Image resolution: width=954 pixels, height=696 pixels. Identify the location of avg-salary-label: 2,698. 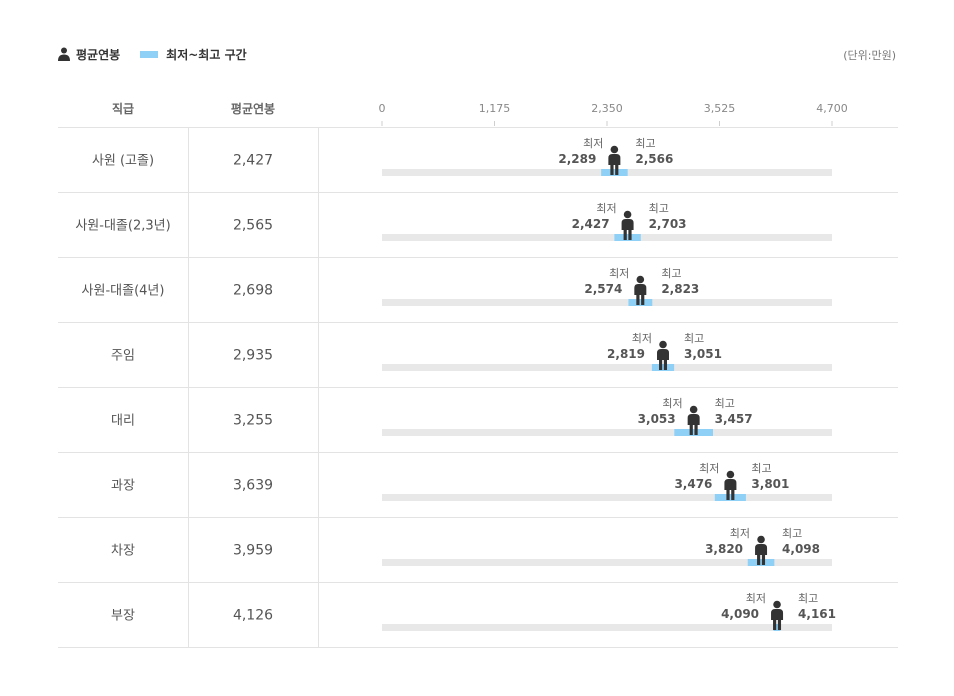
(253, 291).